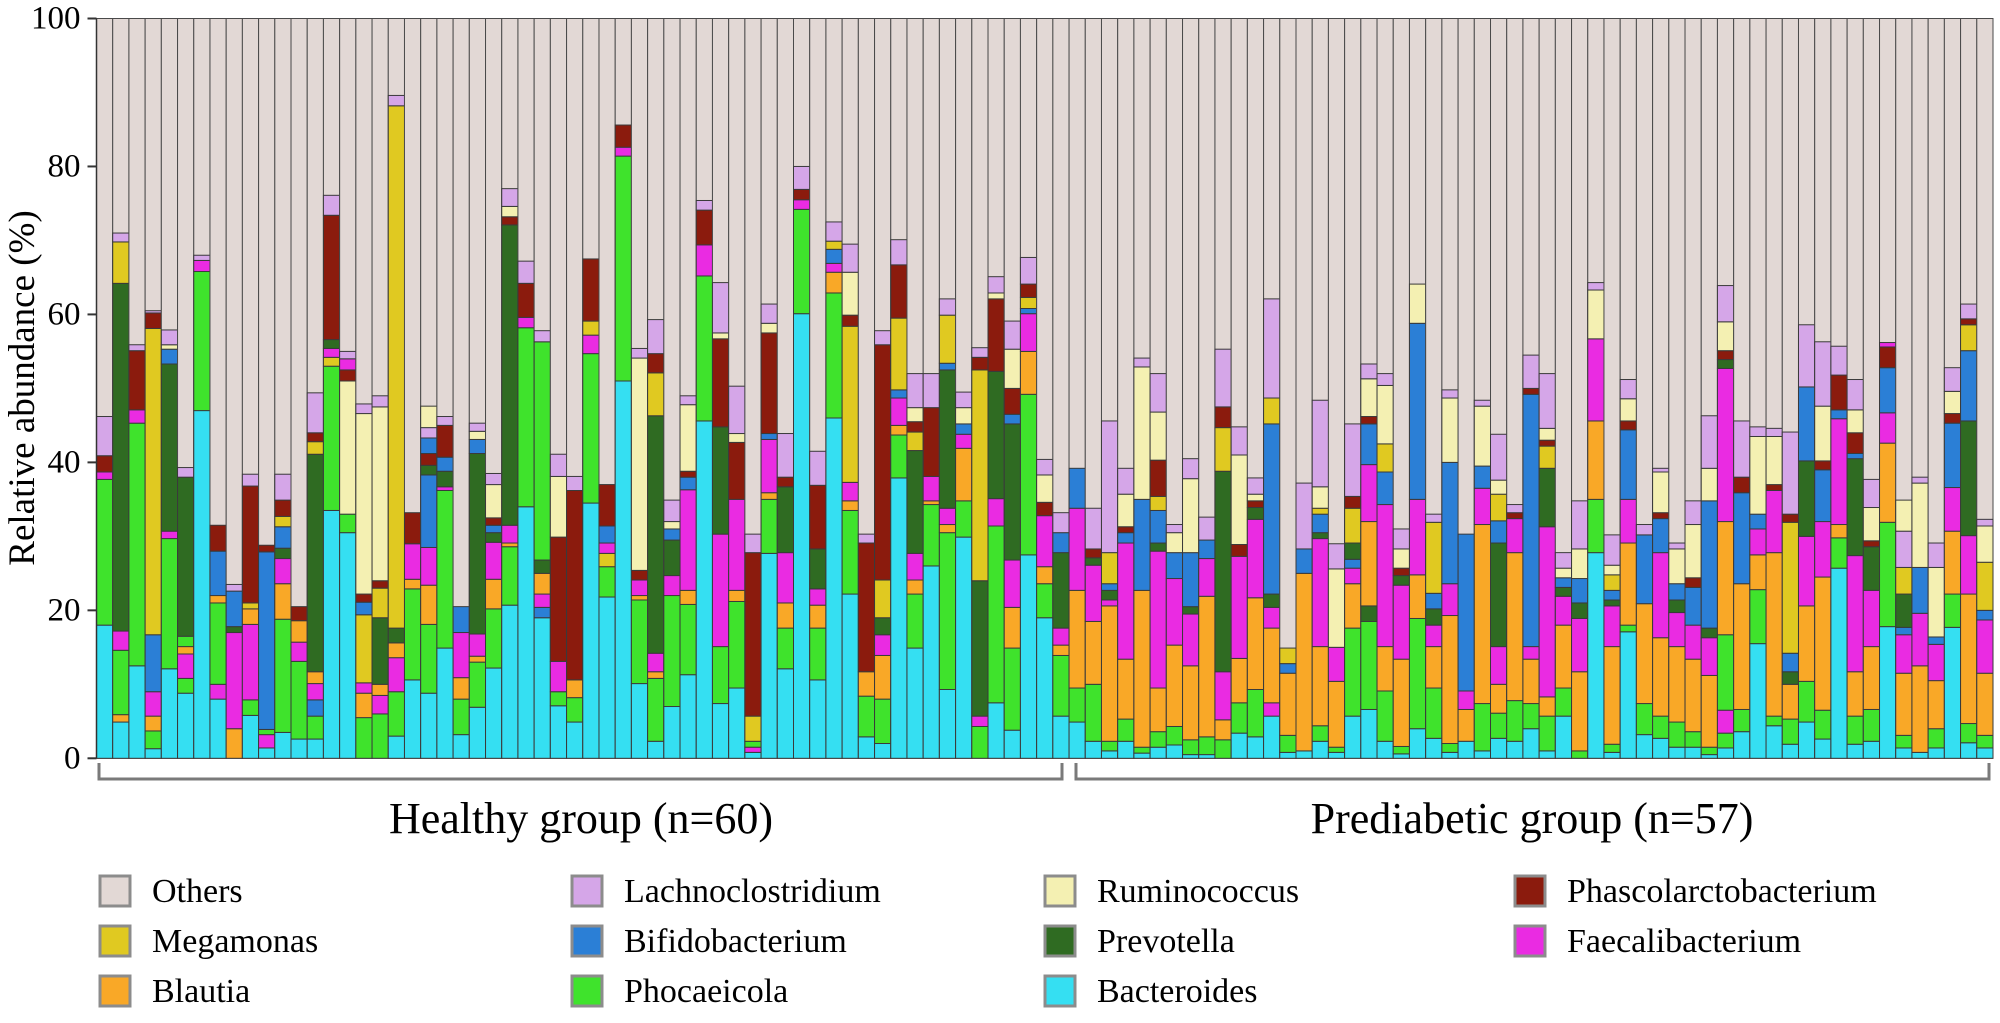  Describe the element at coordinates (735, 941) in the screenshot. I see `svg-text: Bifidobacterium` at that location.